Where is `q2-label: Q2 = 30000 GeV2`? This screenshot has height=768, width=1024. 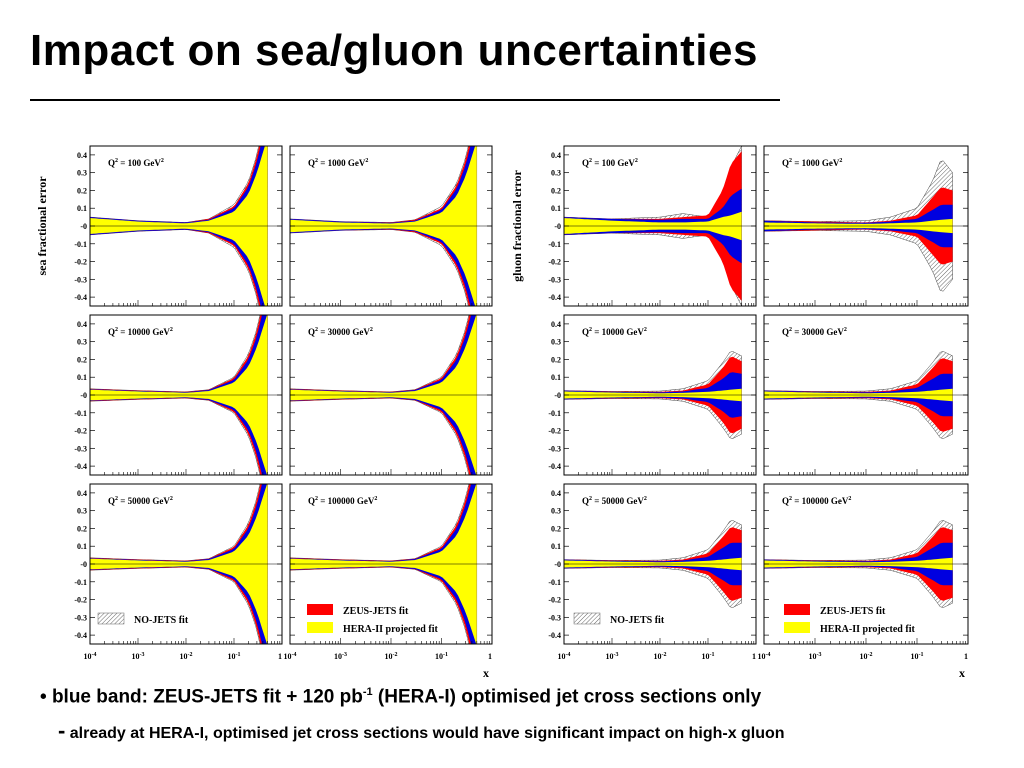
q2-label: Q2 = 30000 GeV2 is located at coordinates (814, 332).